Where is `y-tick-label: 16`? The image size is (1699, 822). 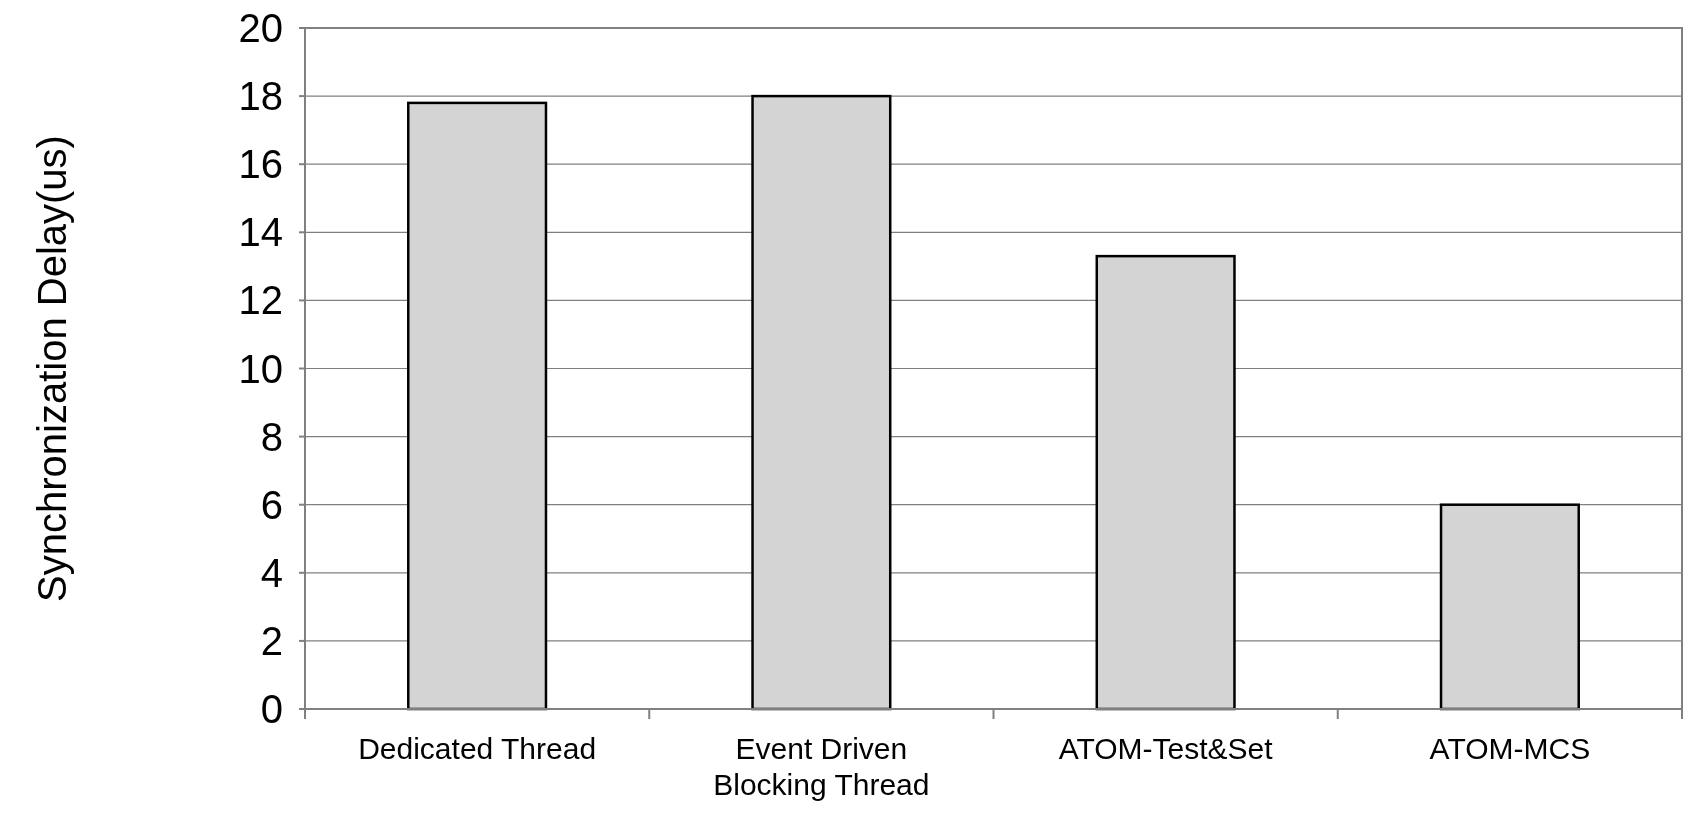
y-tick-label: 16 is located at coordinates (260, 164).